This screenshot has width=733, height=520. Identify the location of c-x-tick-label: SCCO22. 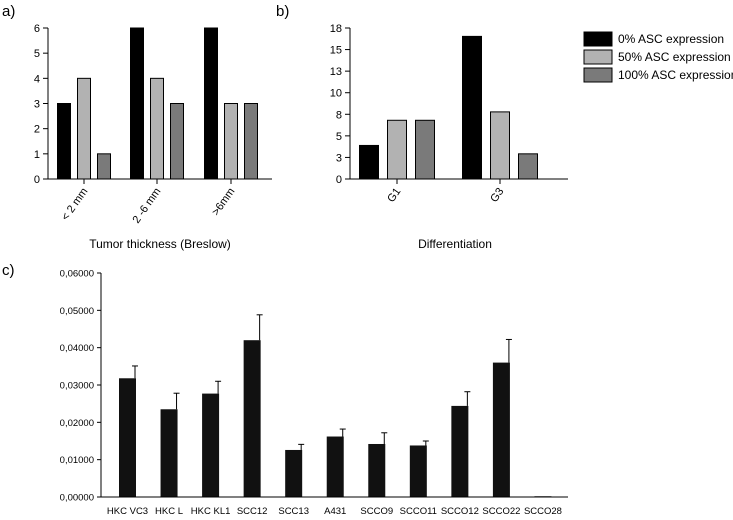
(501, 511).